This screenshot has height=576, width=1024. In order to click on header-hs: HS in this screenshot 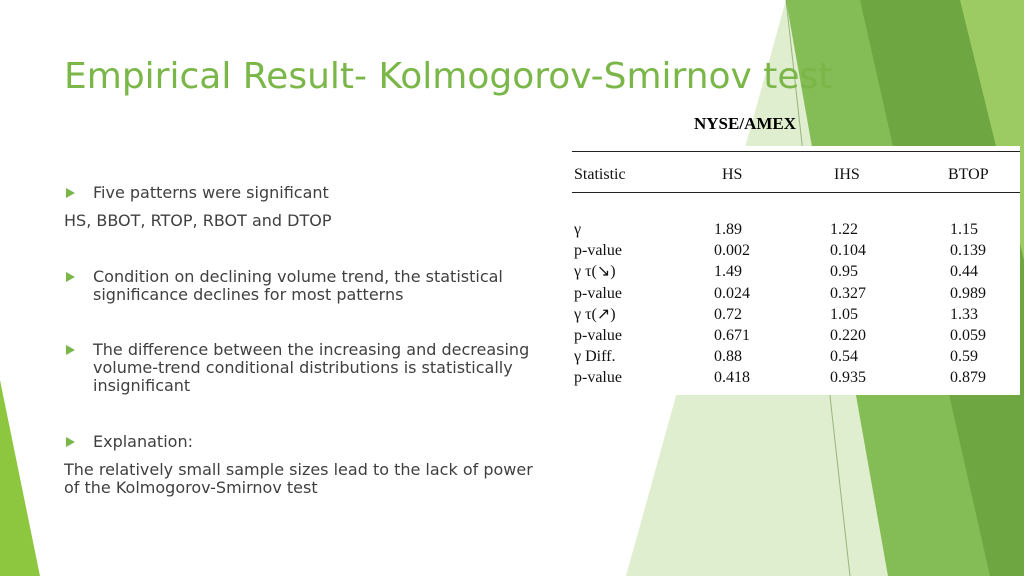, I will do `click(732, 174)`.